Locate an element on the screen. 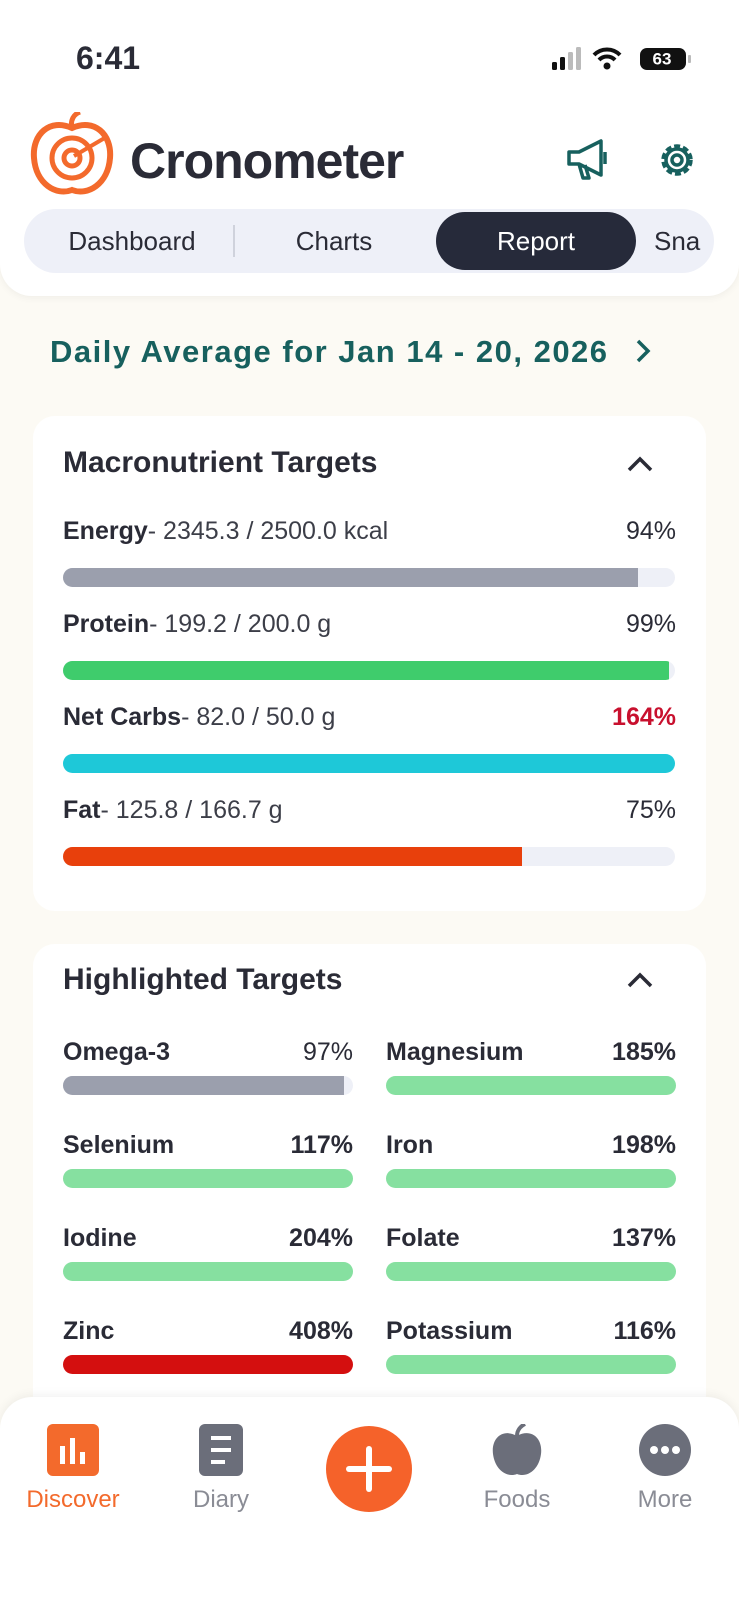  nav-label: Foods is located at coordinates (517, 1499).